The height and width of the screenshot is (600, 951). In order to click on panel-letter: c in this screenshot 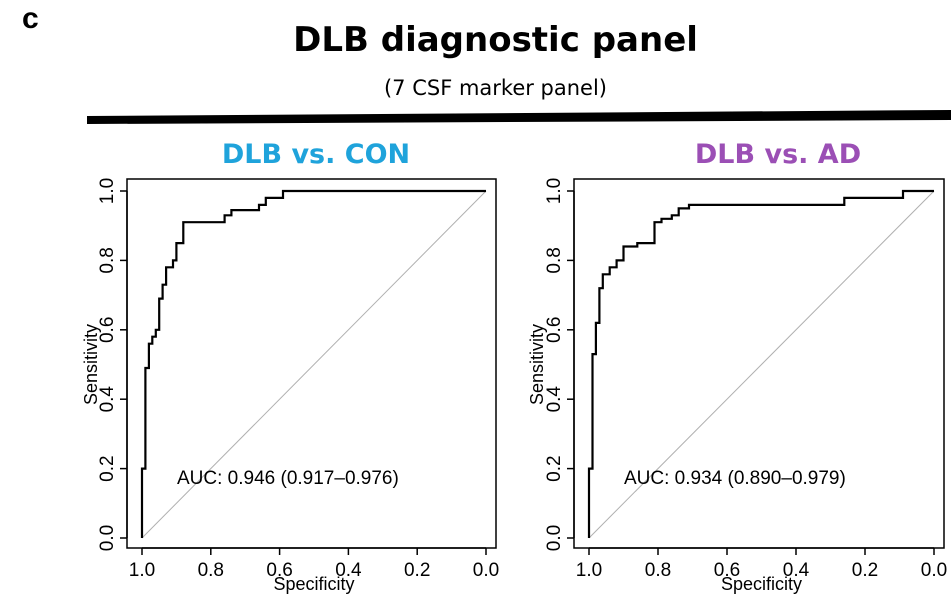, I will do `click(30, 18)`.